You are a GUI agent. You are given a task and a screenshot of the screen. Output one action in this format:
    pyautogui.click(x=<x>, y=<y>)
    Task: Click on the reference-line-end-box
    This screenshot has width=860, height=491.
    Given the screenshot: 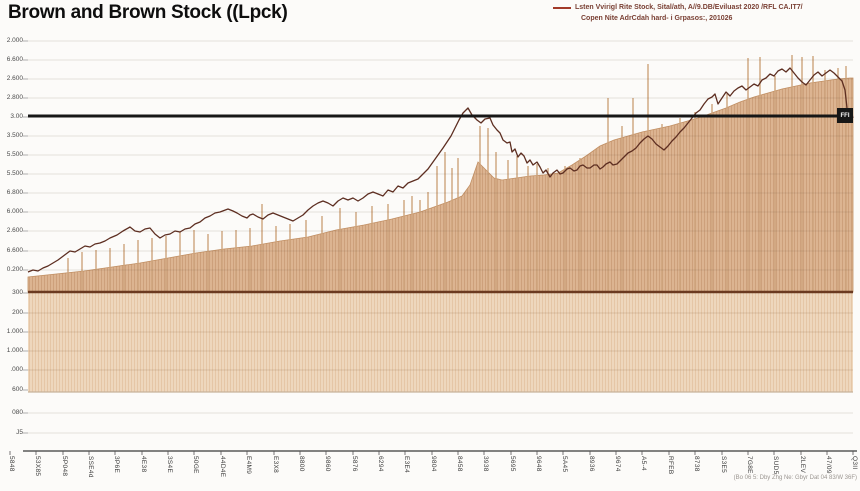 What is the action you would take?
    pyautogui.click(x=845, y=115)
    